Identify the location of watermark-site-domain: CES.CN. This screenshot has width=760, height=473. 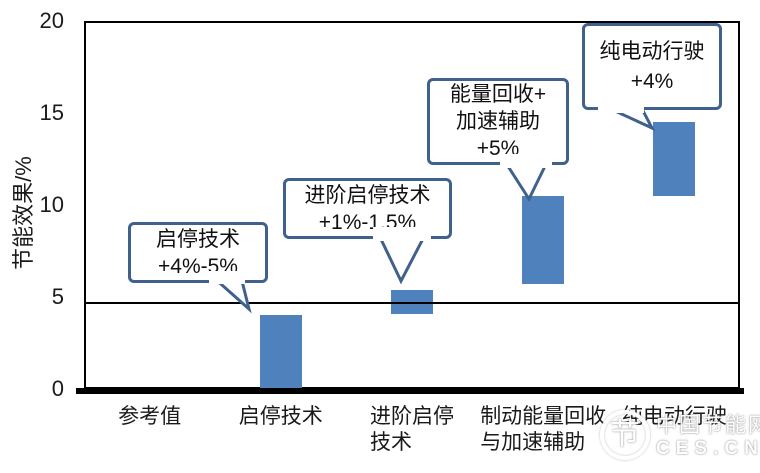
(708, 448).